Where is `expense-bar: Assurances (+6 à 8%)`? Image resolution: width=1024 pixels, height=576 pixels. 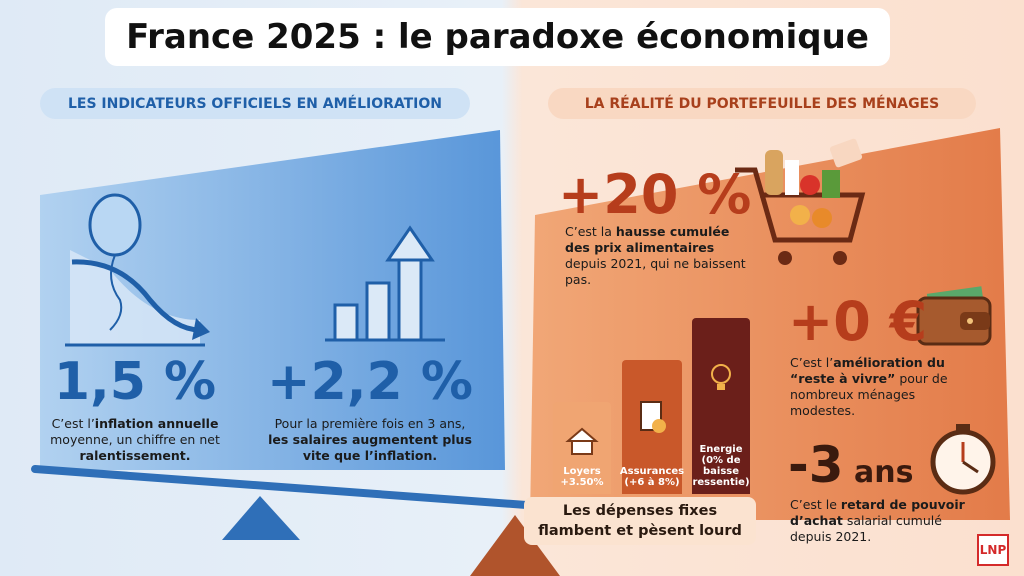 expense-bar: Assurances (+6 à 8%) is located at coordinates (652, 427).